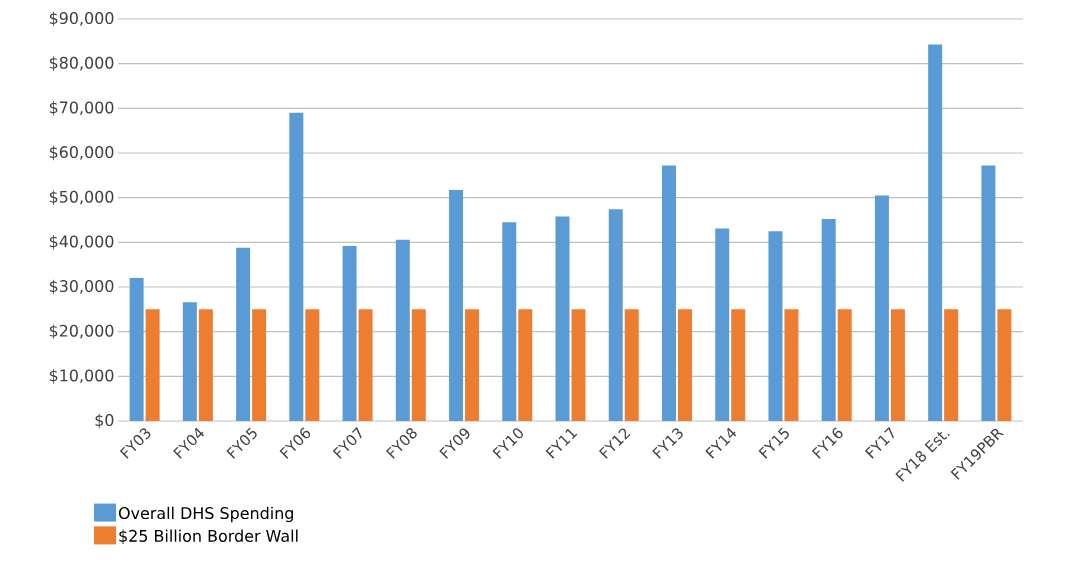  I want to click on y-tick-label: $40,000, so click(81, 242).